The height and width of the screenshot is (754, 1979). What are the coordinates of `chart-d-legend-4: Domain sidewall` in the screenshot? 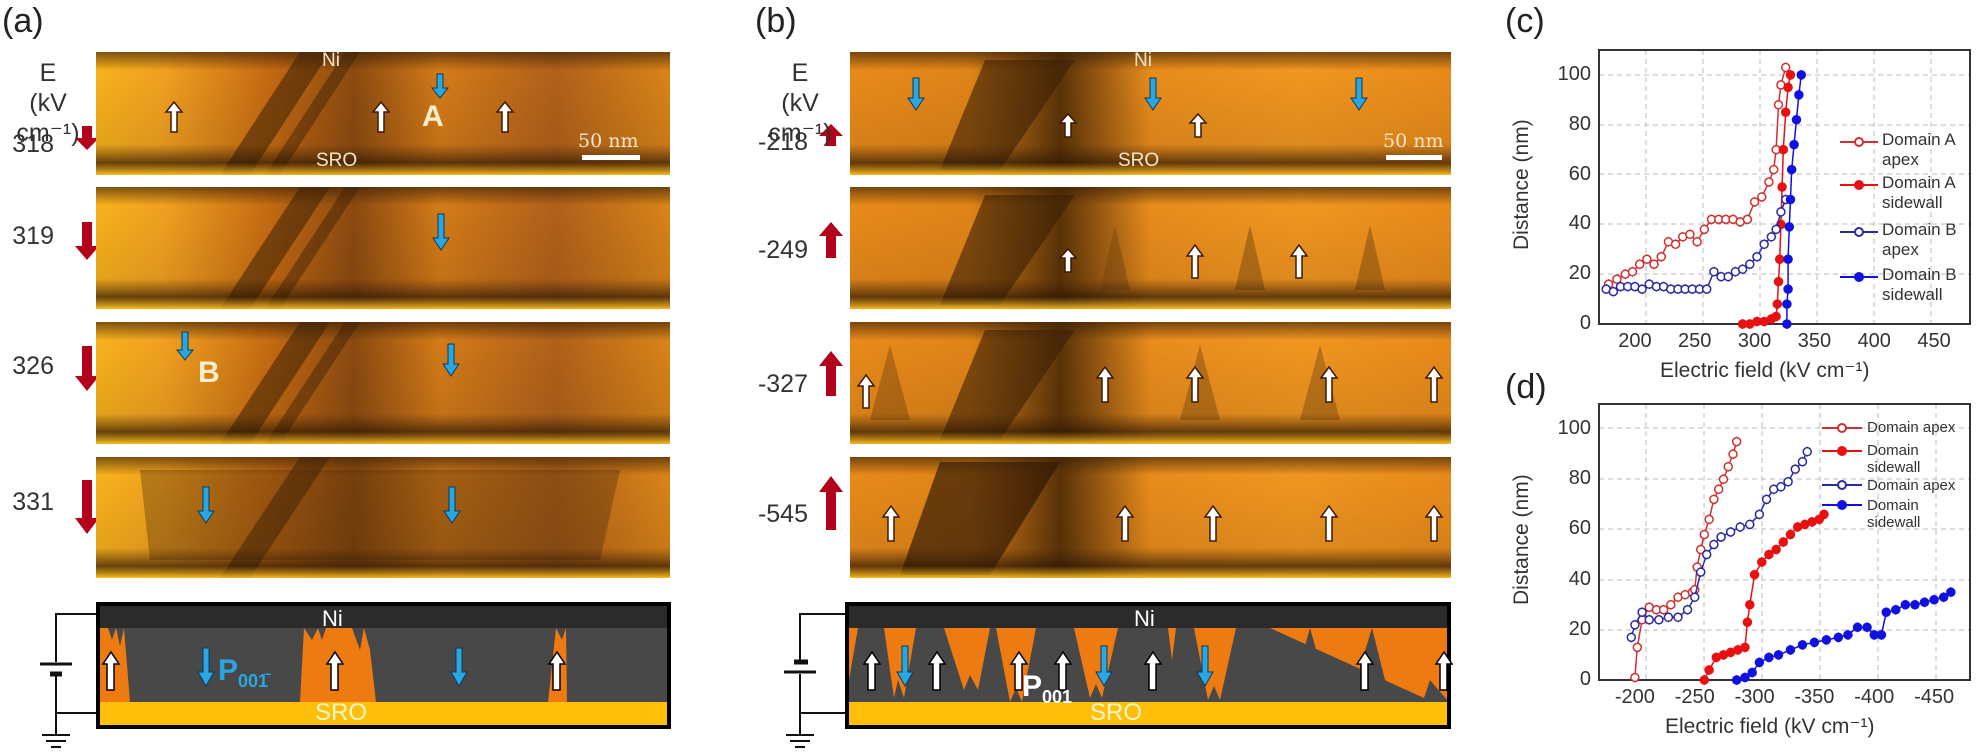 It's located at (1894, 514).